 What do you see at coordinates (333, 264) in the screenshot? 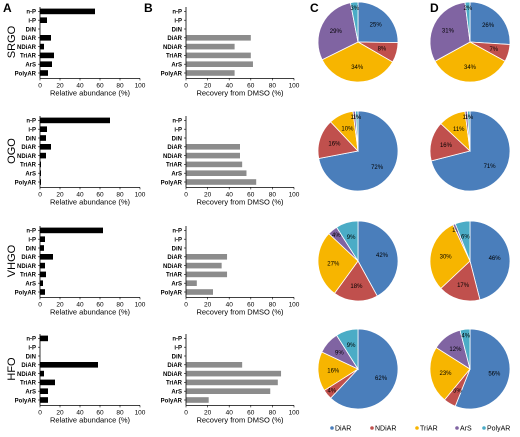
I see `slice-label: 27%` at bounding box center [333, 264].